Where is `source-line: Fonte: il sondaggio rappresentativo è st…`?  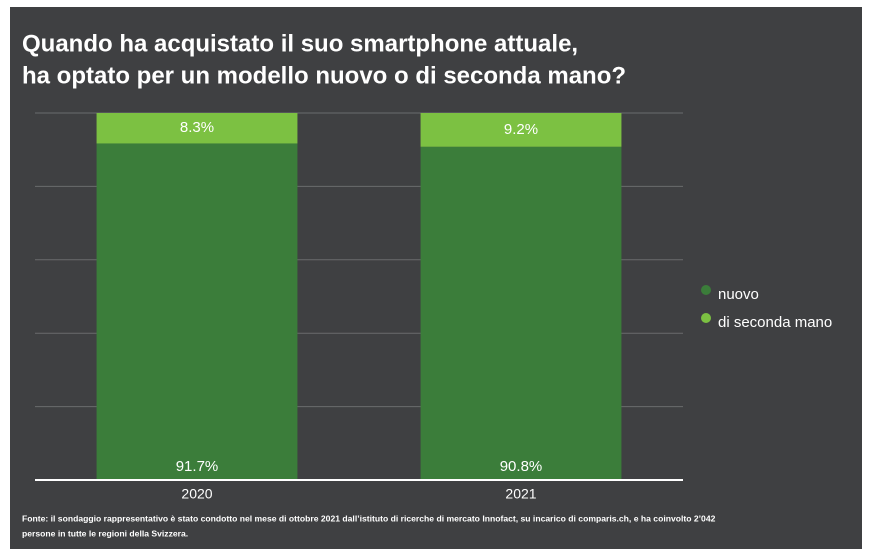 source-line: Fonte: il sondaggio rappresentativo è st… is located at coordinates (369, 518).